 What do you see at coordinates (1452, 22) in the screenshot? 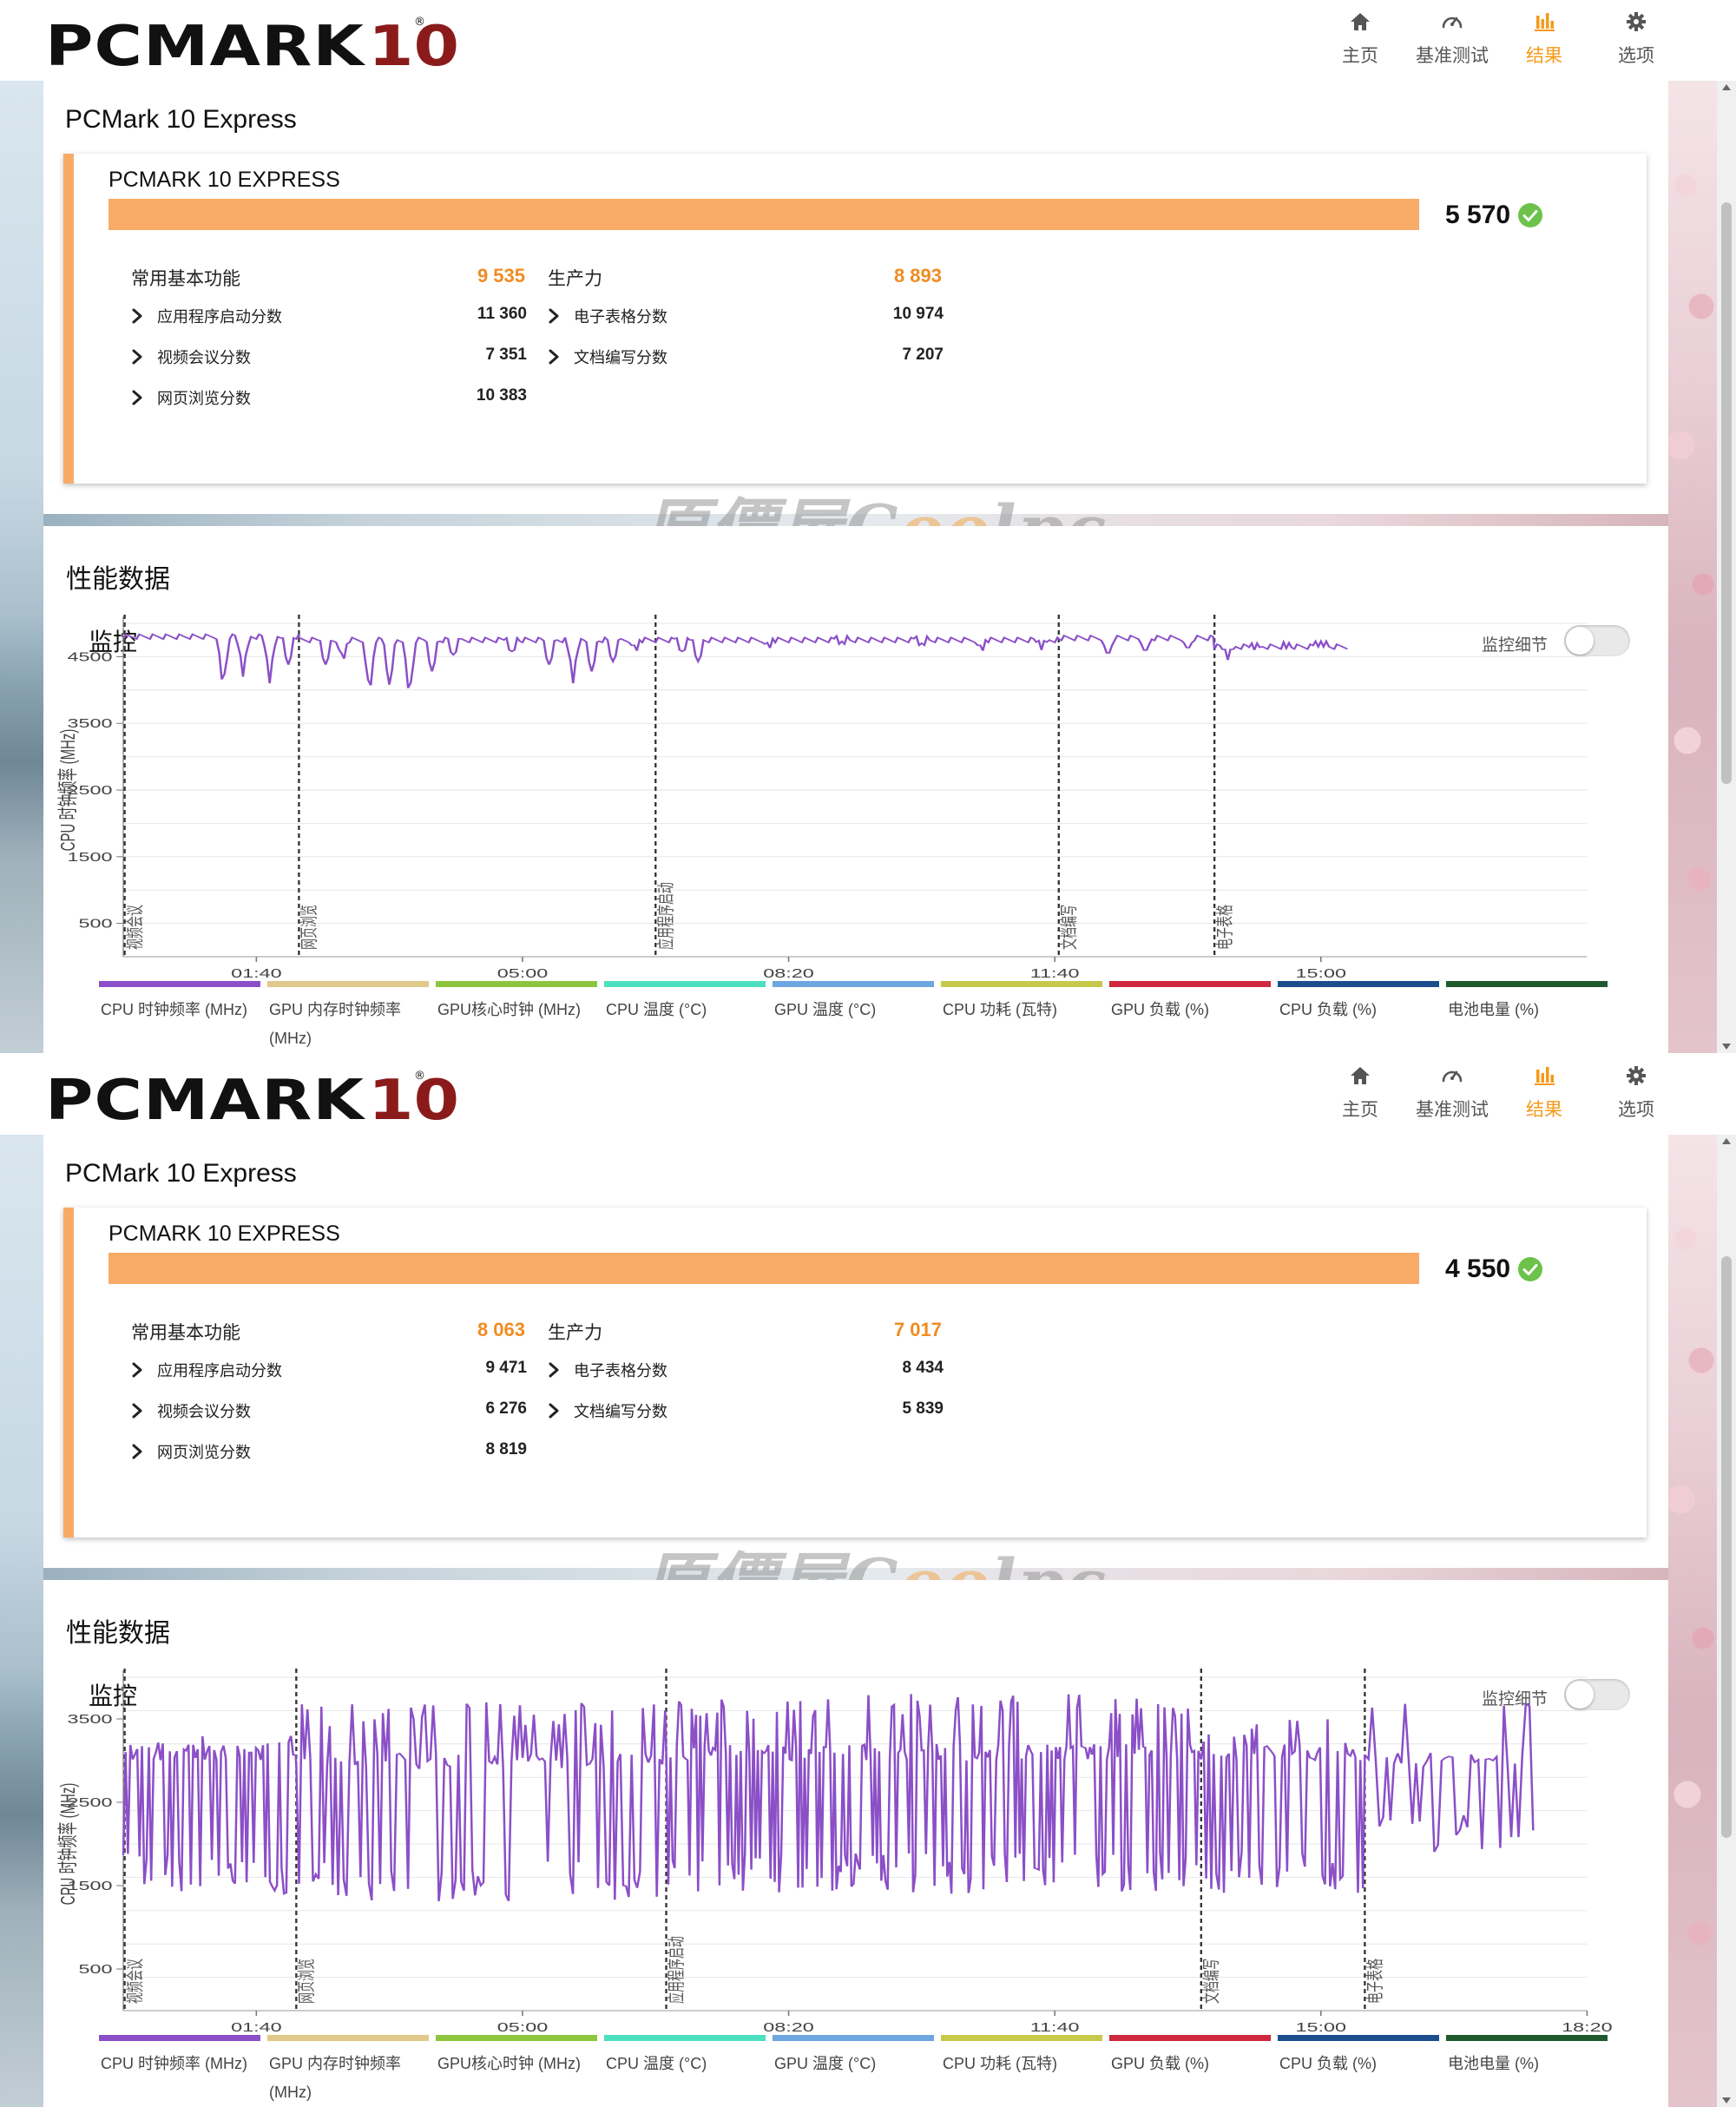
I see `gauge-icon` at bounding box center [1452, 22].